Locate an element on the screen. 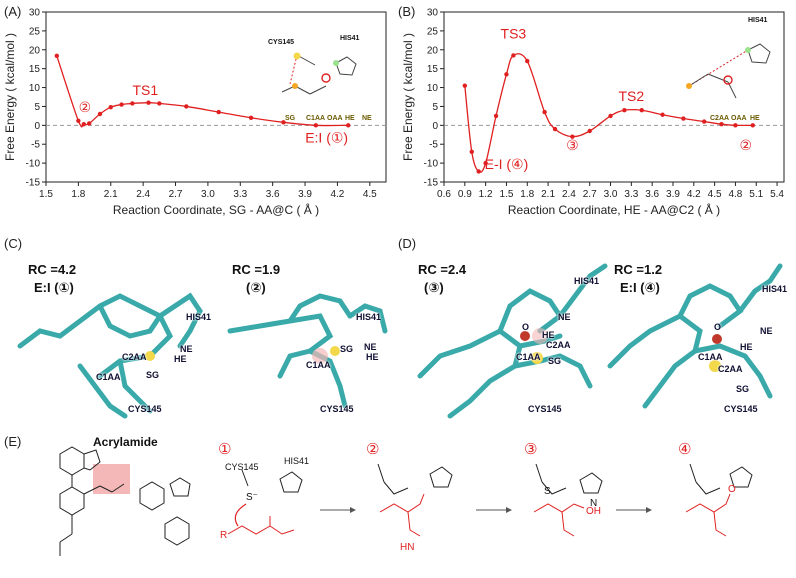  scheme-label-hn: HN is located at coordinates (407, 547).